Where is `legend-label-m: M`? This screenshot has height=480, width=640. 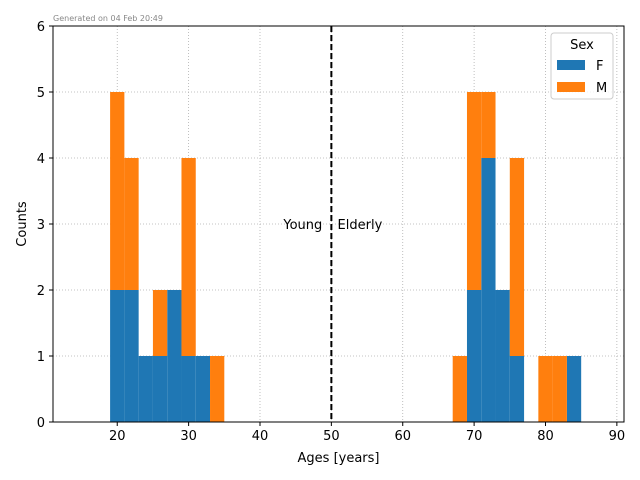 legend-label-m: M is located at coordinates (601, 88).